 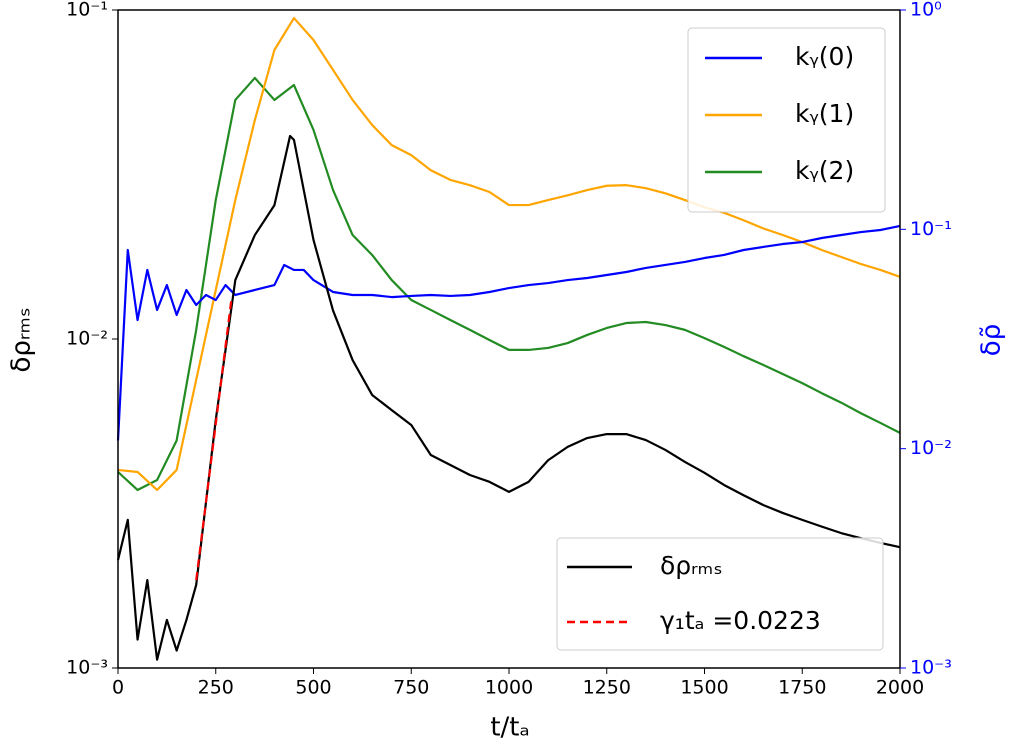 What do you see at coordinates (411, 688) in the screenshot?
I see `x-tick-label: 750` at bounding box center [411, 688].